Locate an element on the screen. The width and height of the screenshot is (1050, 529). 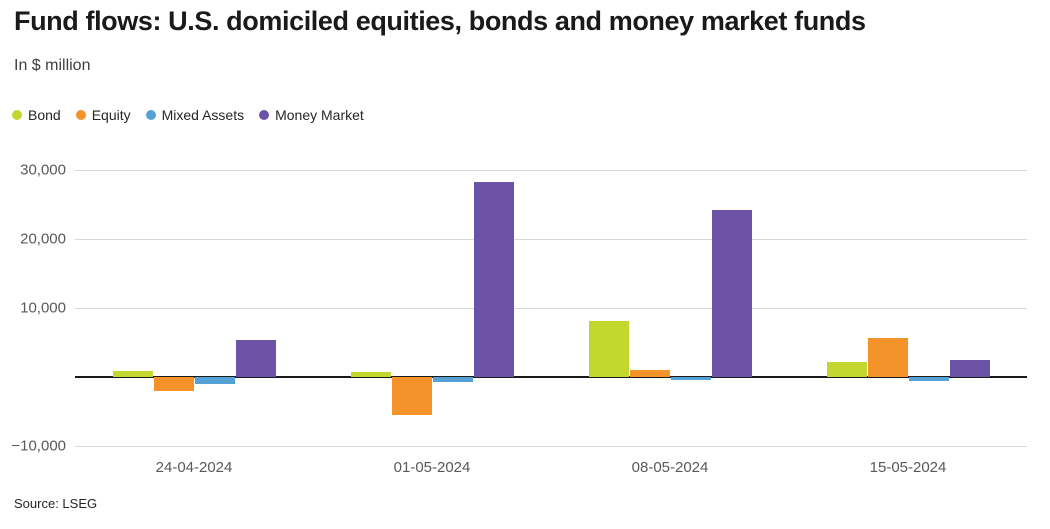
bar-equity-15-05-2024 is located at coordinates (887, 357).